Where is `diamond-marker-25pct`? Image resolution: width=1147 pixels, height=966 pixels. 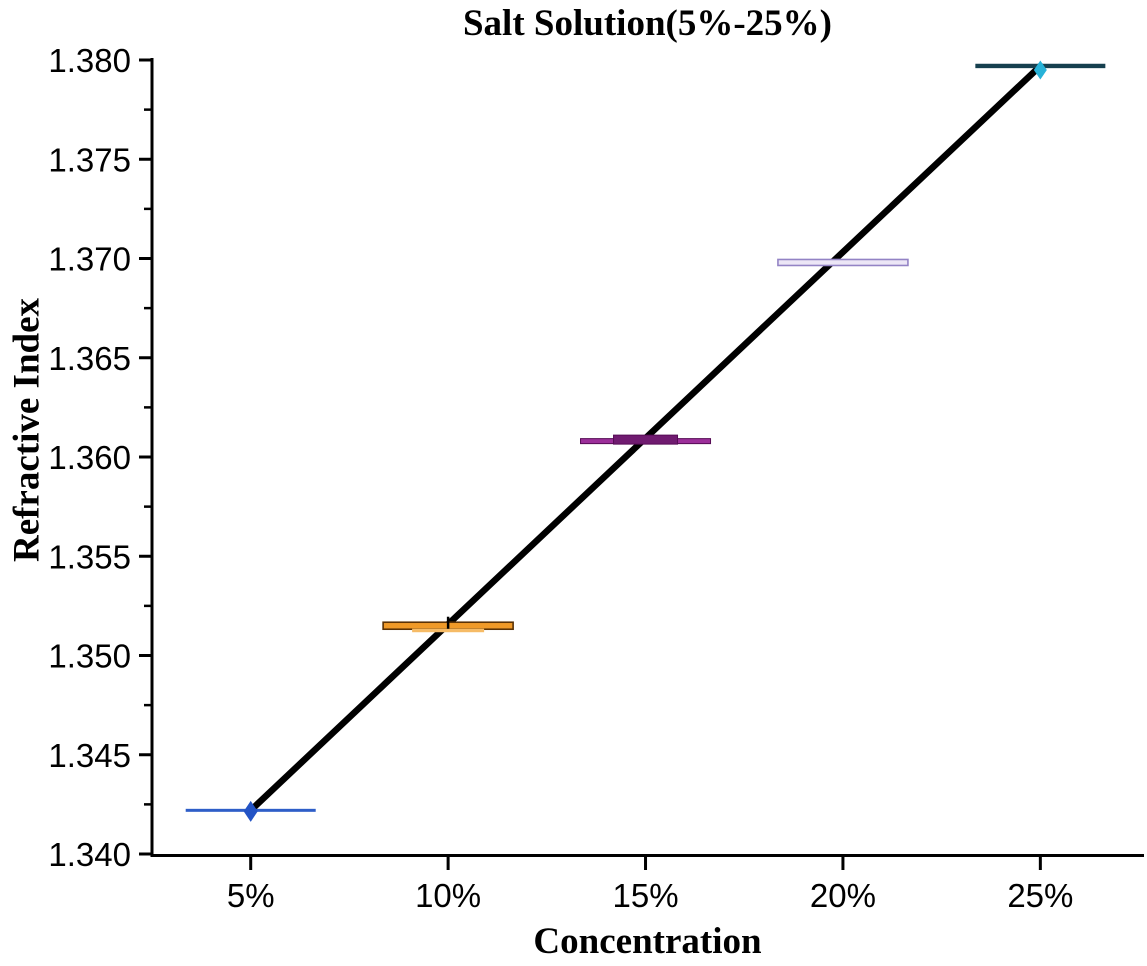
diamond-marker-25pct is located at coordinates (1040, 70).